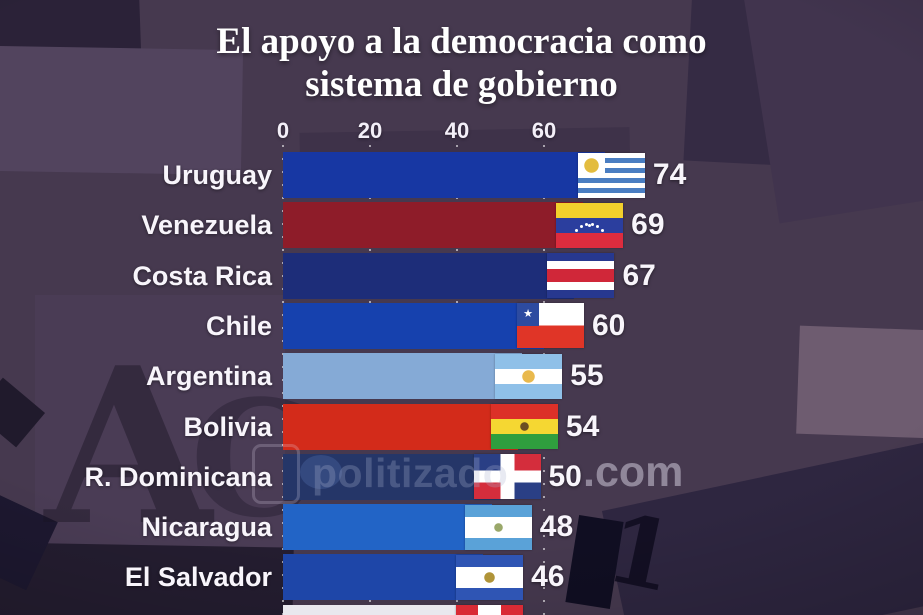 The width and height of the screenshot is (923, 615). Describe the element at coordinates (556, 527) in the screenshot. I see `value-label: 48` at that location.